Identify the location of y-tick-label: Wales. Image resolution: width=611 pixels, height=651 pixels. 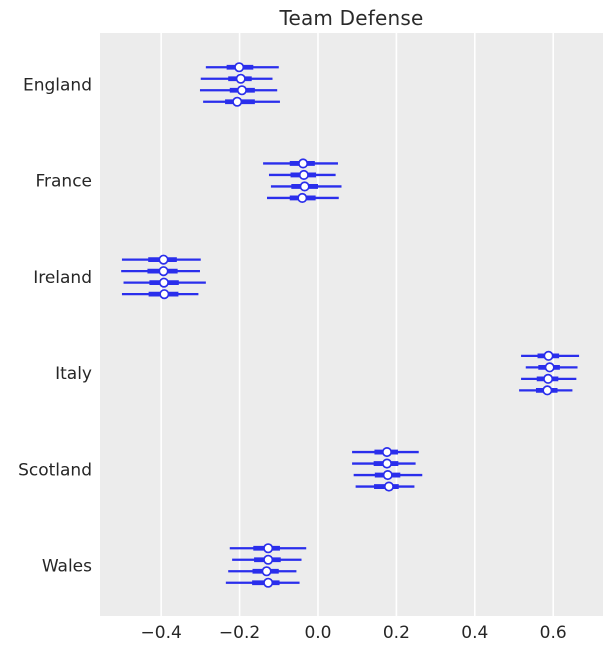
(67, 567).